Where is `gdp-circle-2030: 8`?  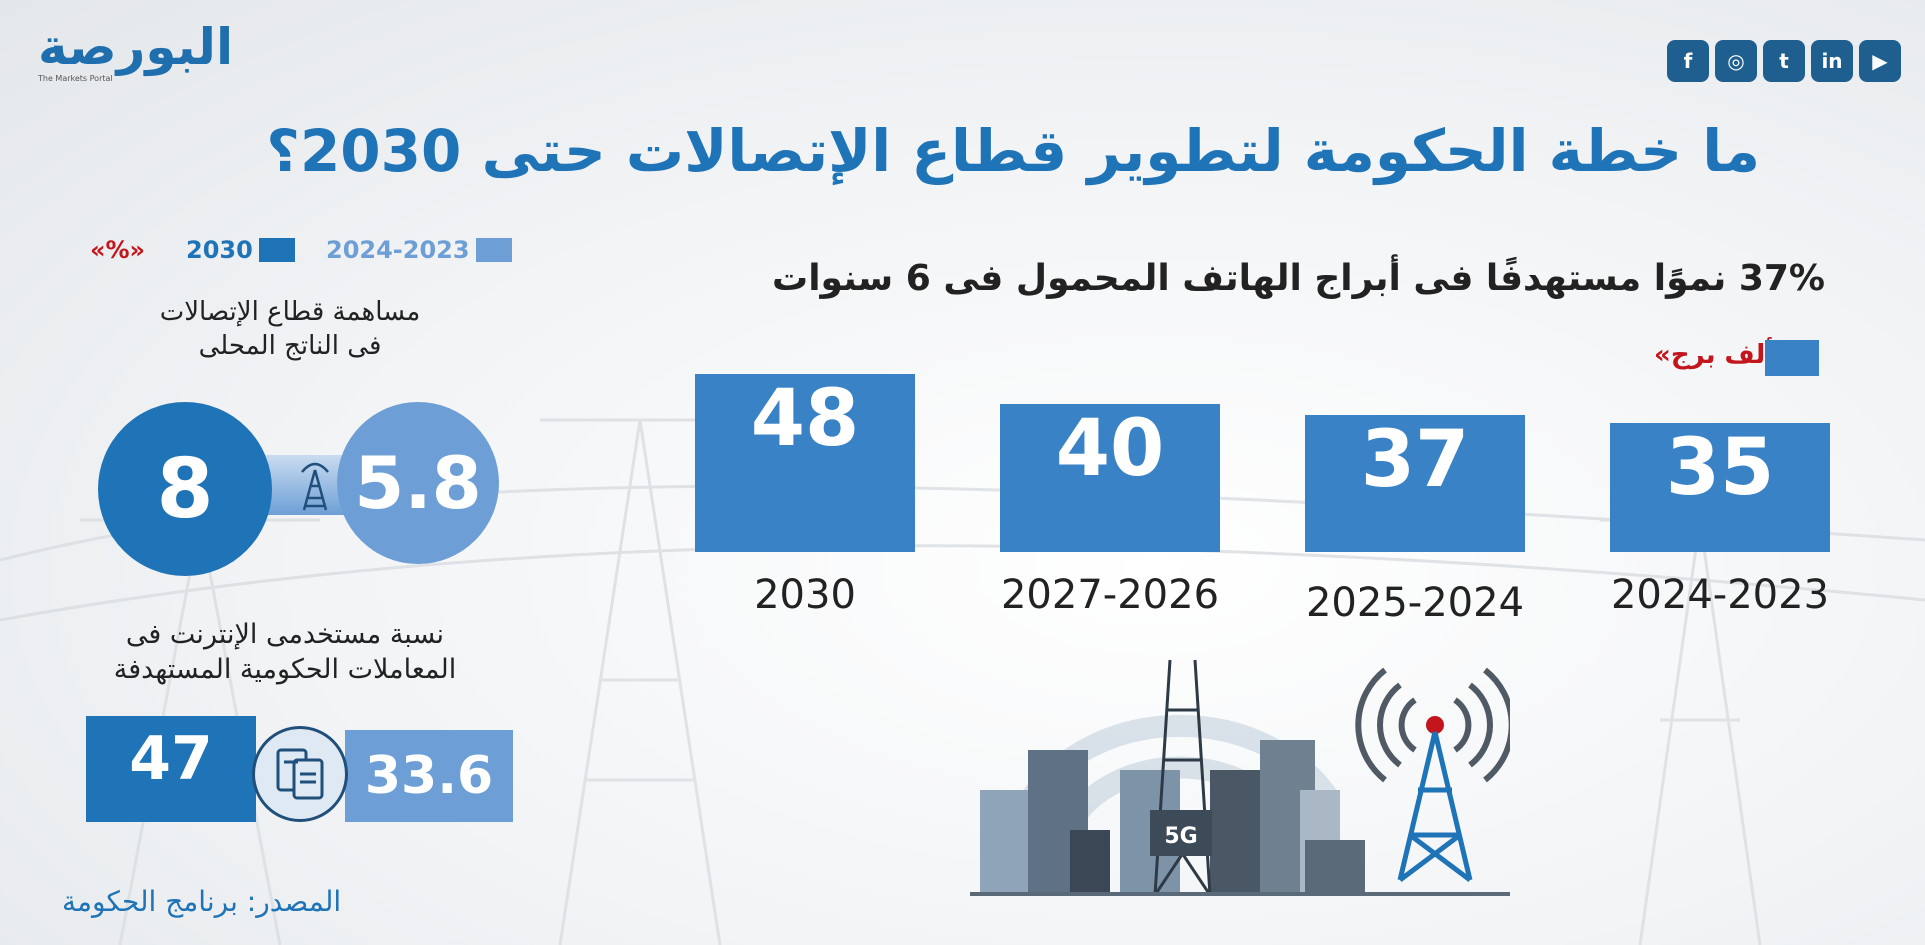
gdp-circle-2030: 8 is located at coordinates (185, 489).